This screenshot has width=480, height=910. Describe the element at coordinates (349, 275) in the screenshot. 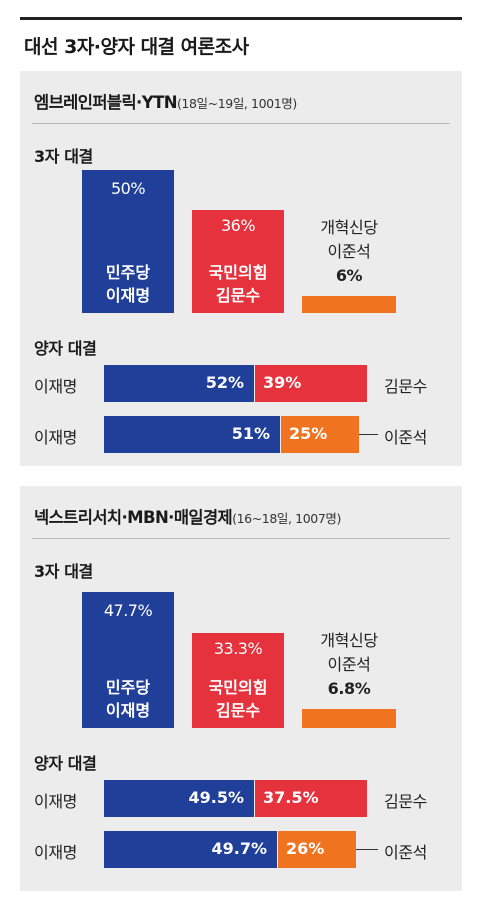

I see `bar-value-label: 6%` at that location.